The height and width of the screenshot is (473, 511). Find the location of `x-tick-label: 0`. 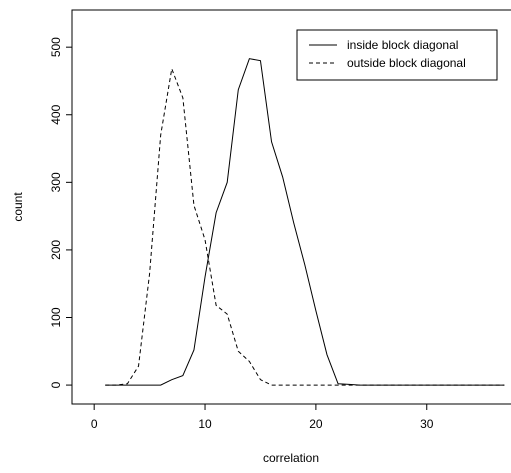

x-tick-label: 0 is located at coordinates (94, 424).